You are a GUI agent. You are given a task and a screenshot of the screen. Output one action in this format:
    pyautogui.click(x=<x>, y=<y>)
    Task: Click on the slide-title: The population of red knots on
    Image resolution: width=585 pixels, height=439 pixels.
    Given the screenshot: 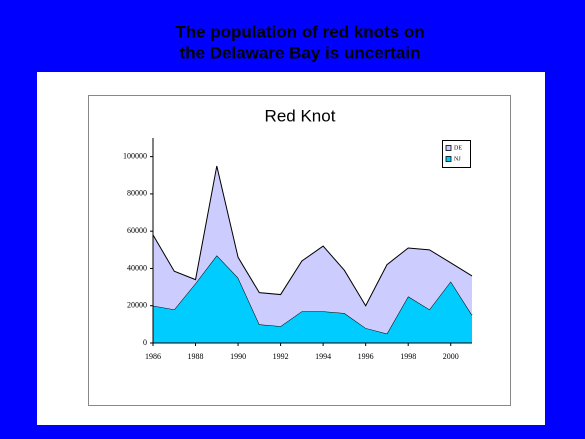 What is the action you would take?
    pyautogui.click(x=299, y=31)
    